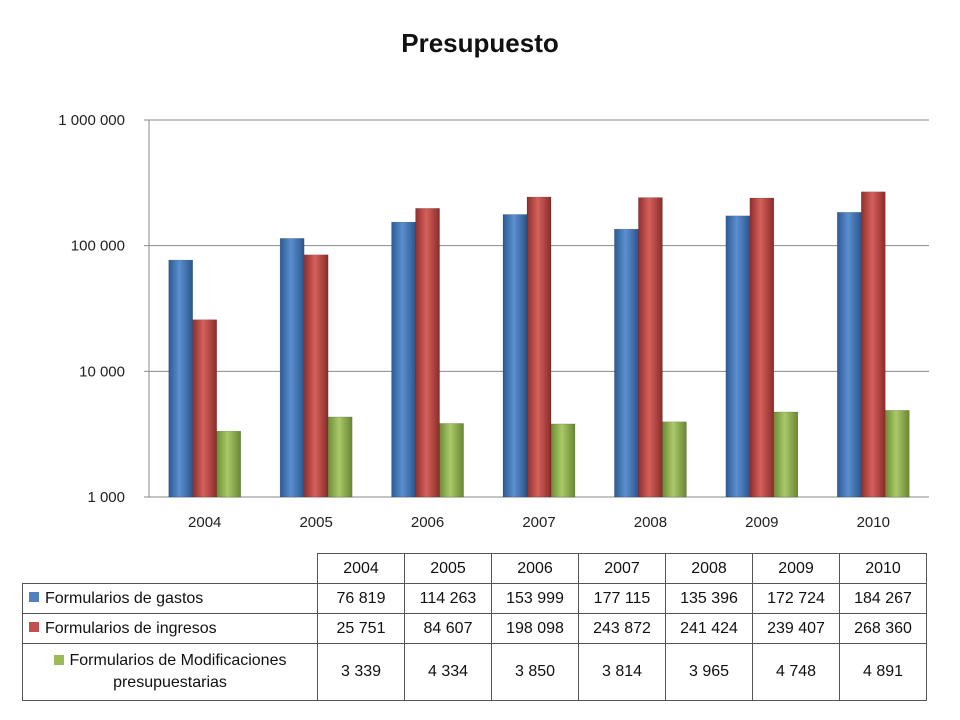  What do you see at coordinates (102, 371) in the screenshot?
I see `y-tick-label: 10 000` at bounding box center [102, 371].